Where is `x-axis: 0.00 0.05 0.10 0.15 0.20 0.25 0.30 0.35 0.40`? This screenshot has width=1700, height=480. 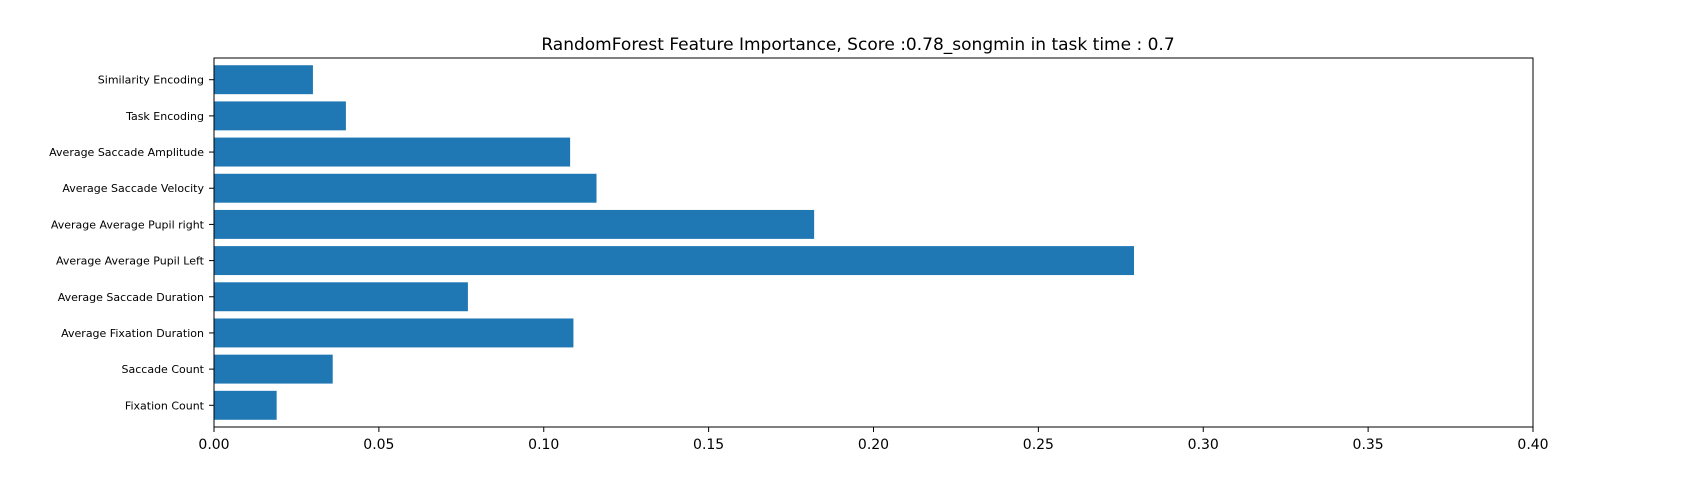 x-axis: 0.00 0.05 0.10 0.15 0.20 0.25 0.30 0.35 0.40 is located at coordinates (873, 440).